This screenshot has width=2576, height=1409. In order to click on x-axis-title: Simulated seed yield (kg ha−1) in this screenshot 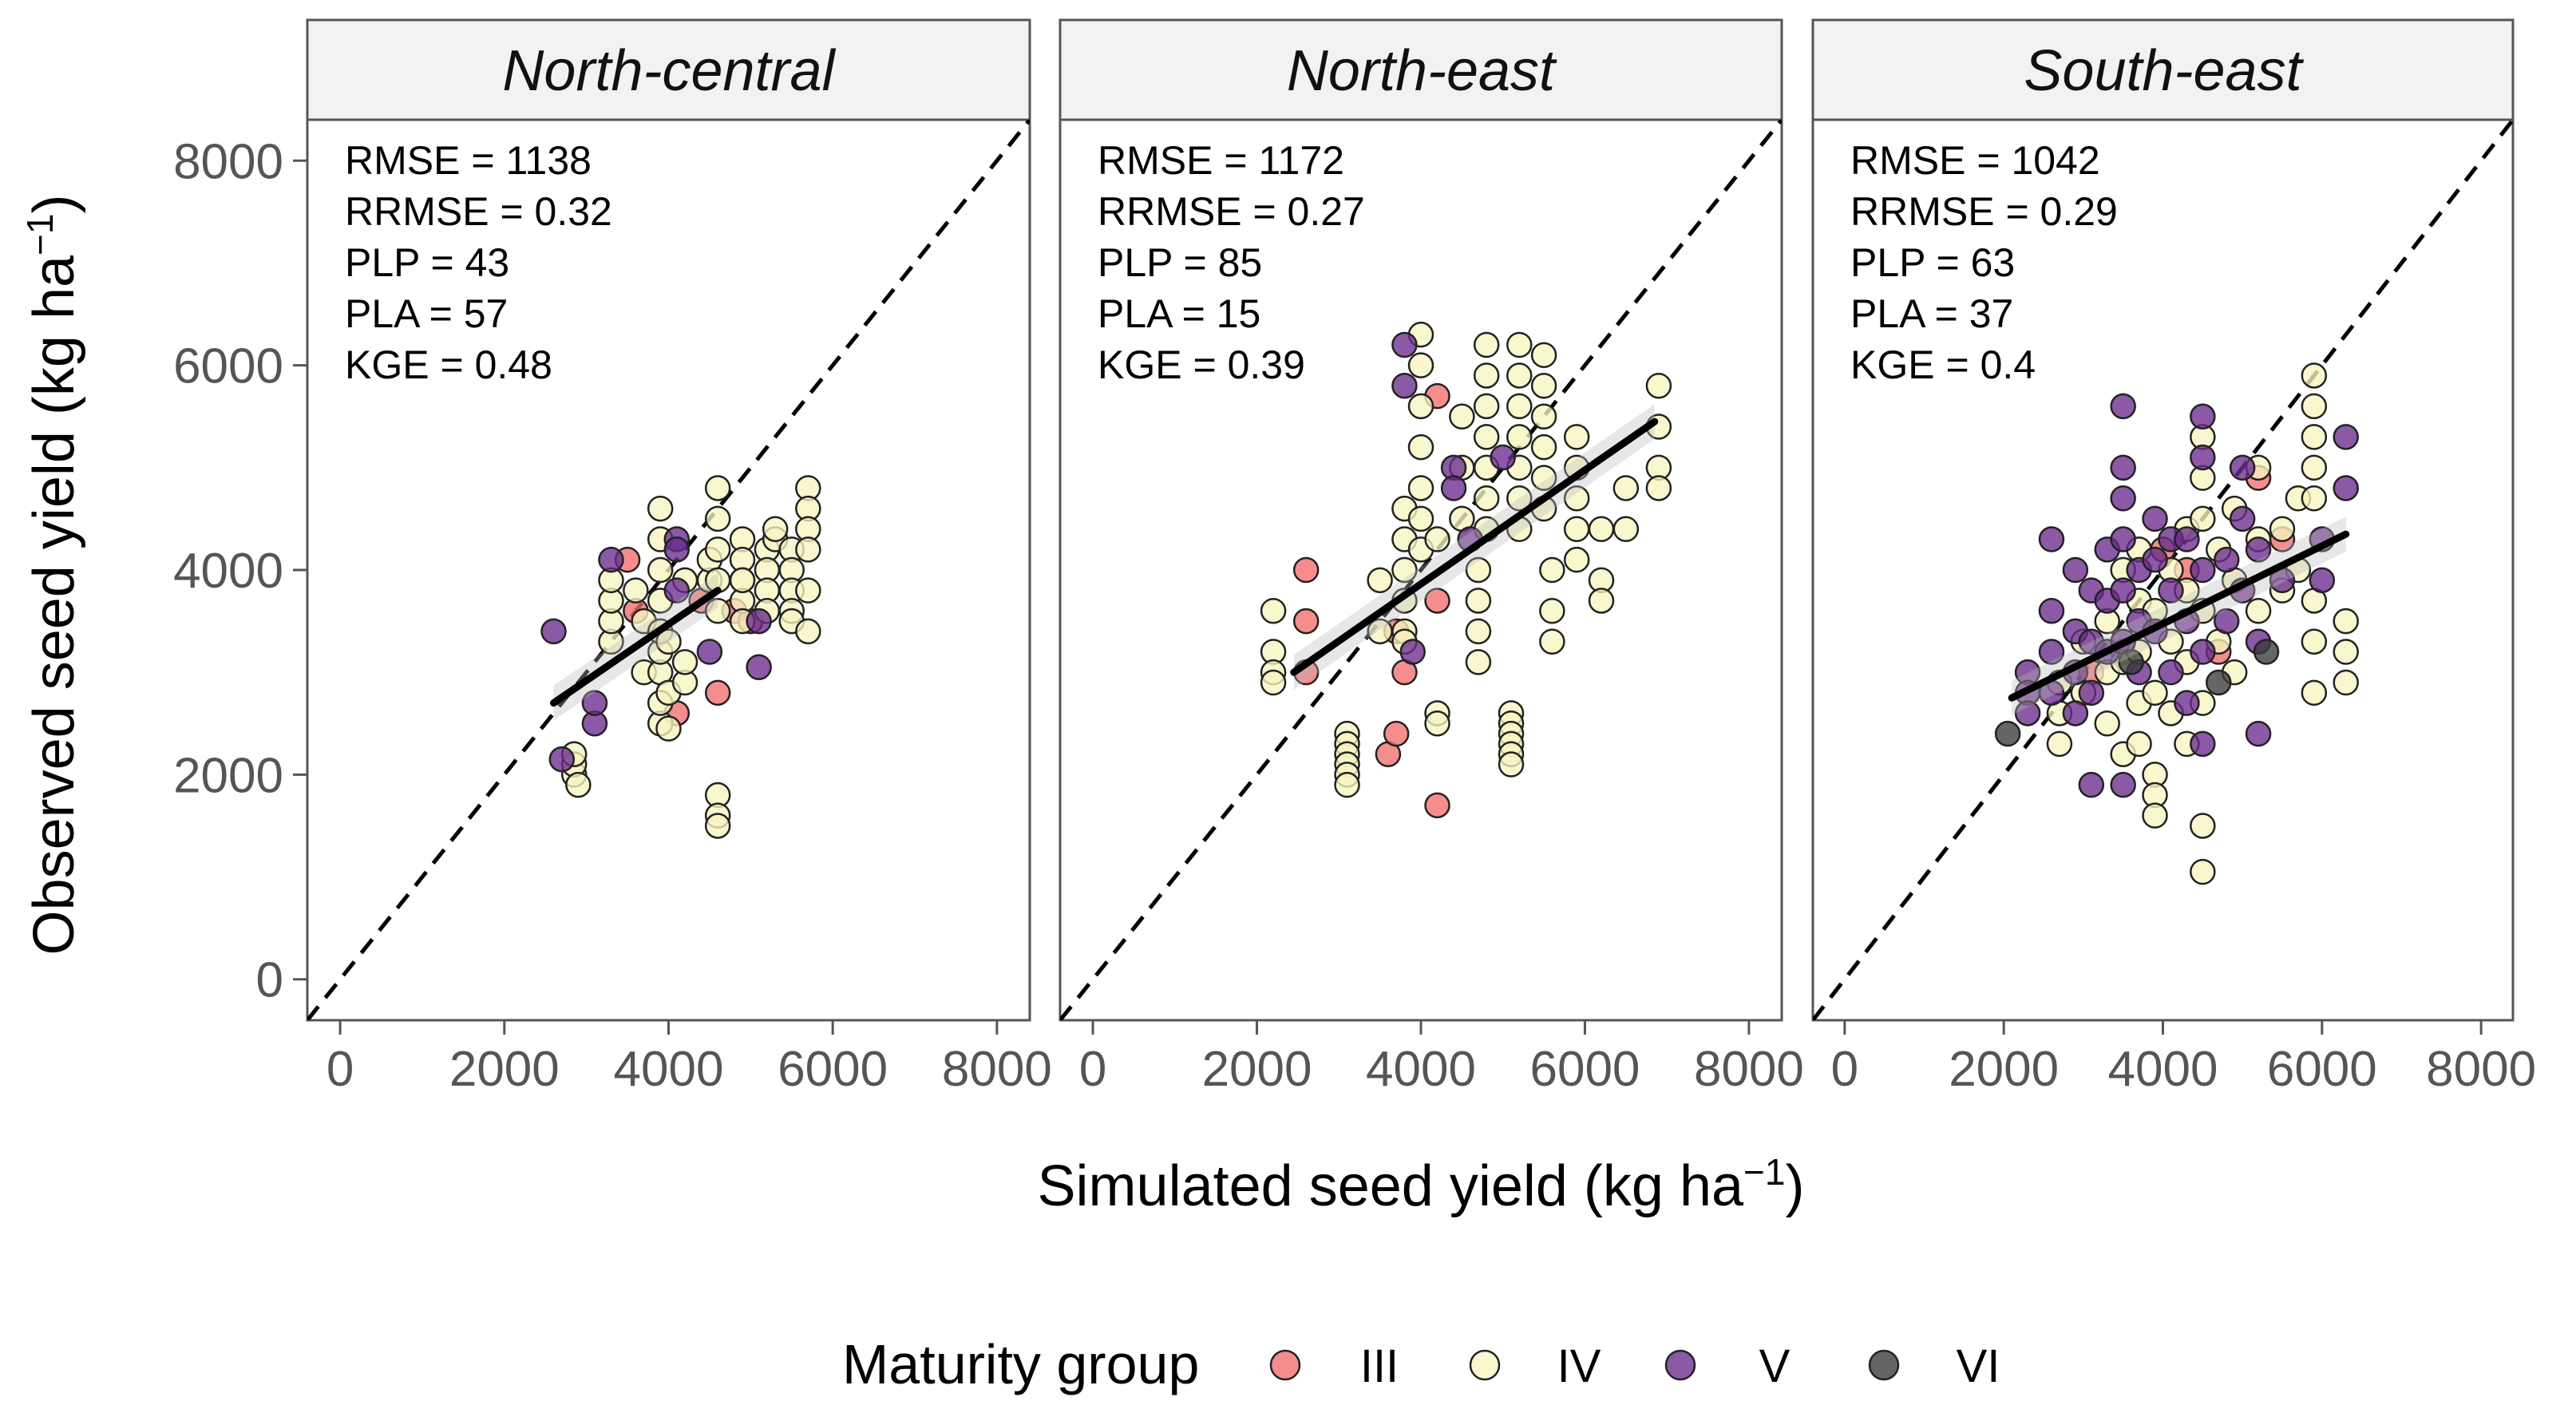, I will do `click(1421, 1185)`.